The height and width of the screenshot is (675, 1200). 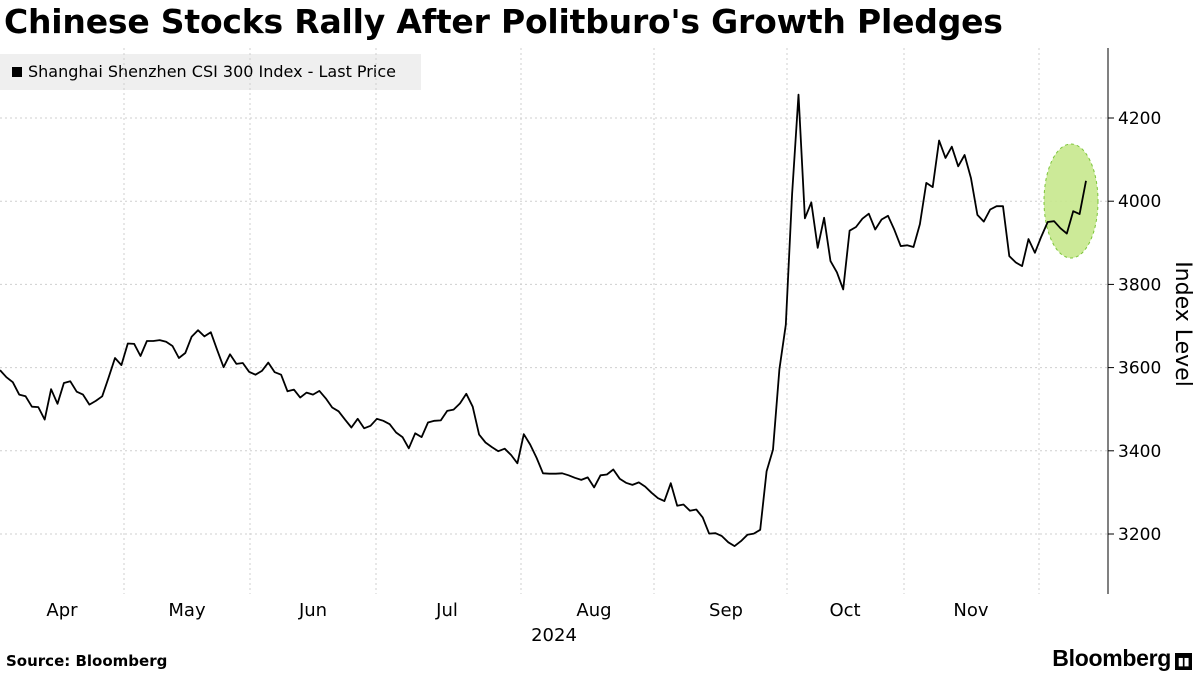 I want to click on xtick-label-jul: Jul, so click(x=446, y=610).